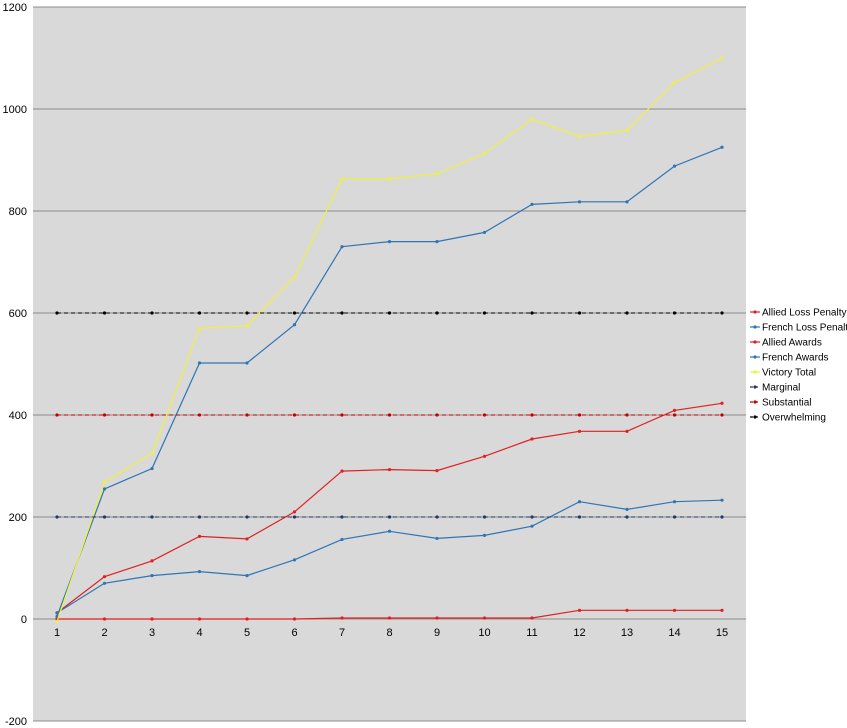  I want to click on series-marginal, so click(389, 517).